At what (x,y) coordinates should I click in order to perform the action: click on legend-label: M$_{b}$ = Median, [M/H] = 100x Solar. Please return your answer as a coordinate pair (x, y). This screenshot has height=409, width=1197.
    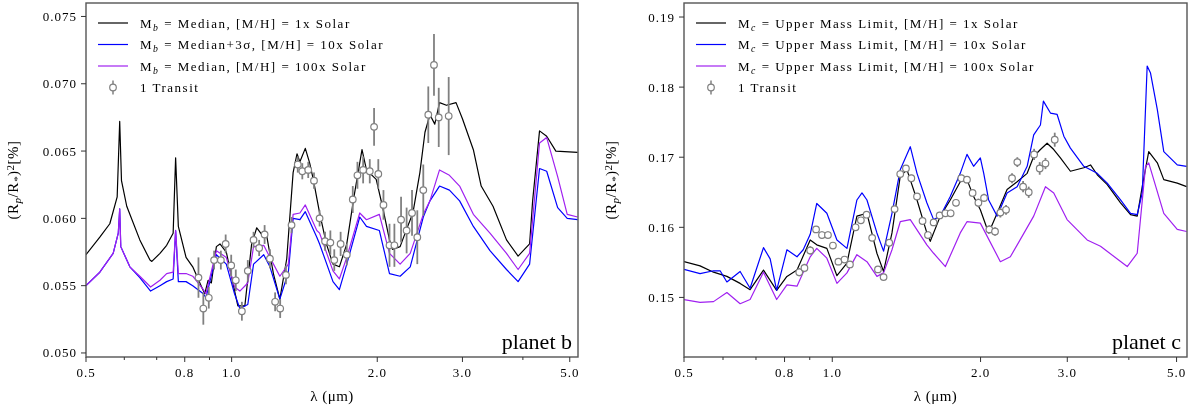
    Looking at the image, I should click on (253, 66).